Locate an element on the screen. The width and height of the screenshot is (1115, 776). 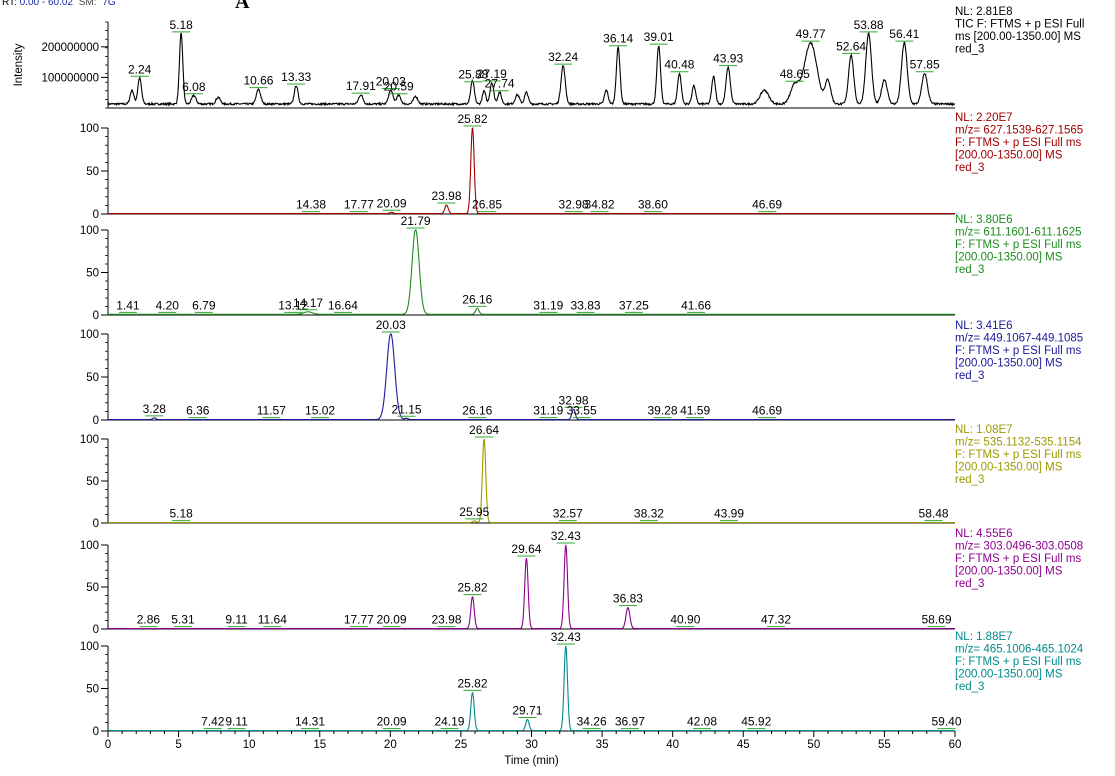
peak-label: 58.48 is located at coordinates (934, 514).